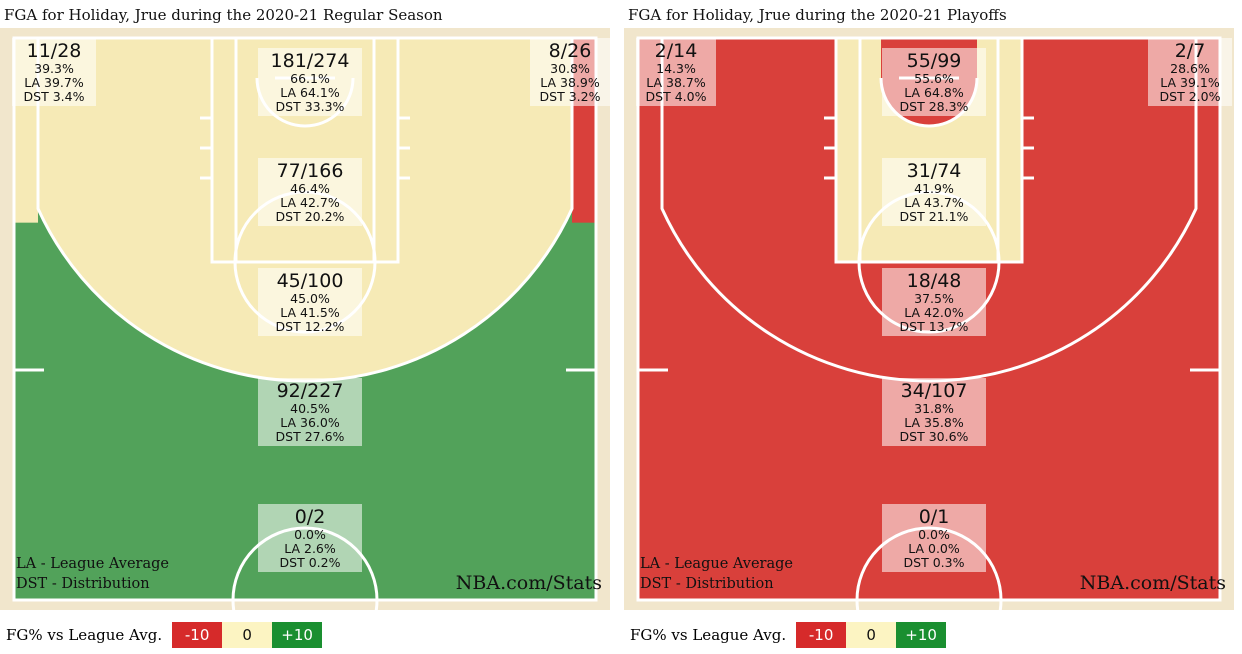 The image size is (1242, 654). What do you see at coordinates (934, 517) in the screenshot?
I see `fga: 0/1` at bounding box center [934, 517].